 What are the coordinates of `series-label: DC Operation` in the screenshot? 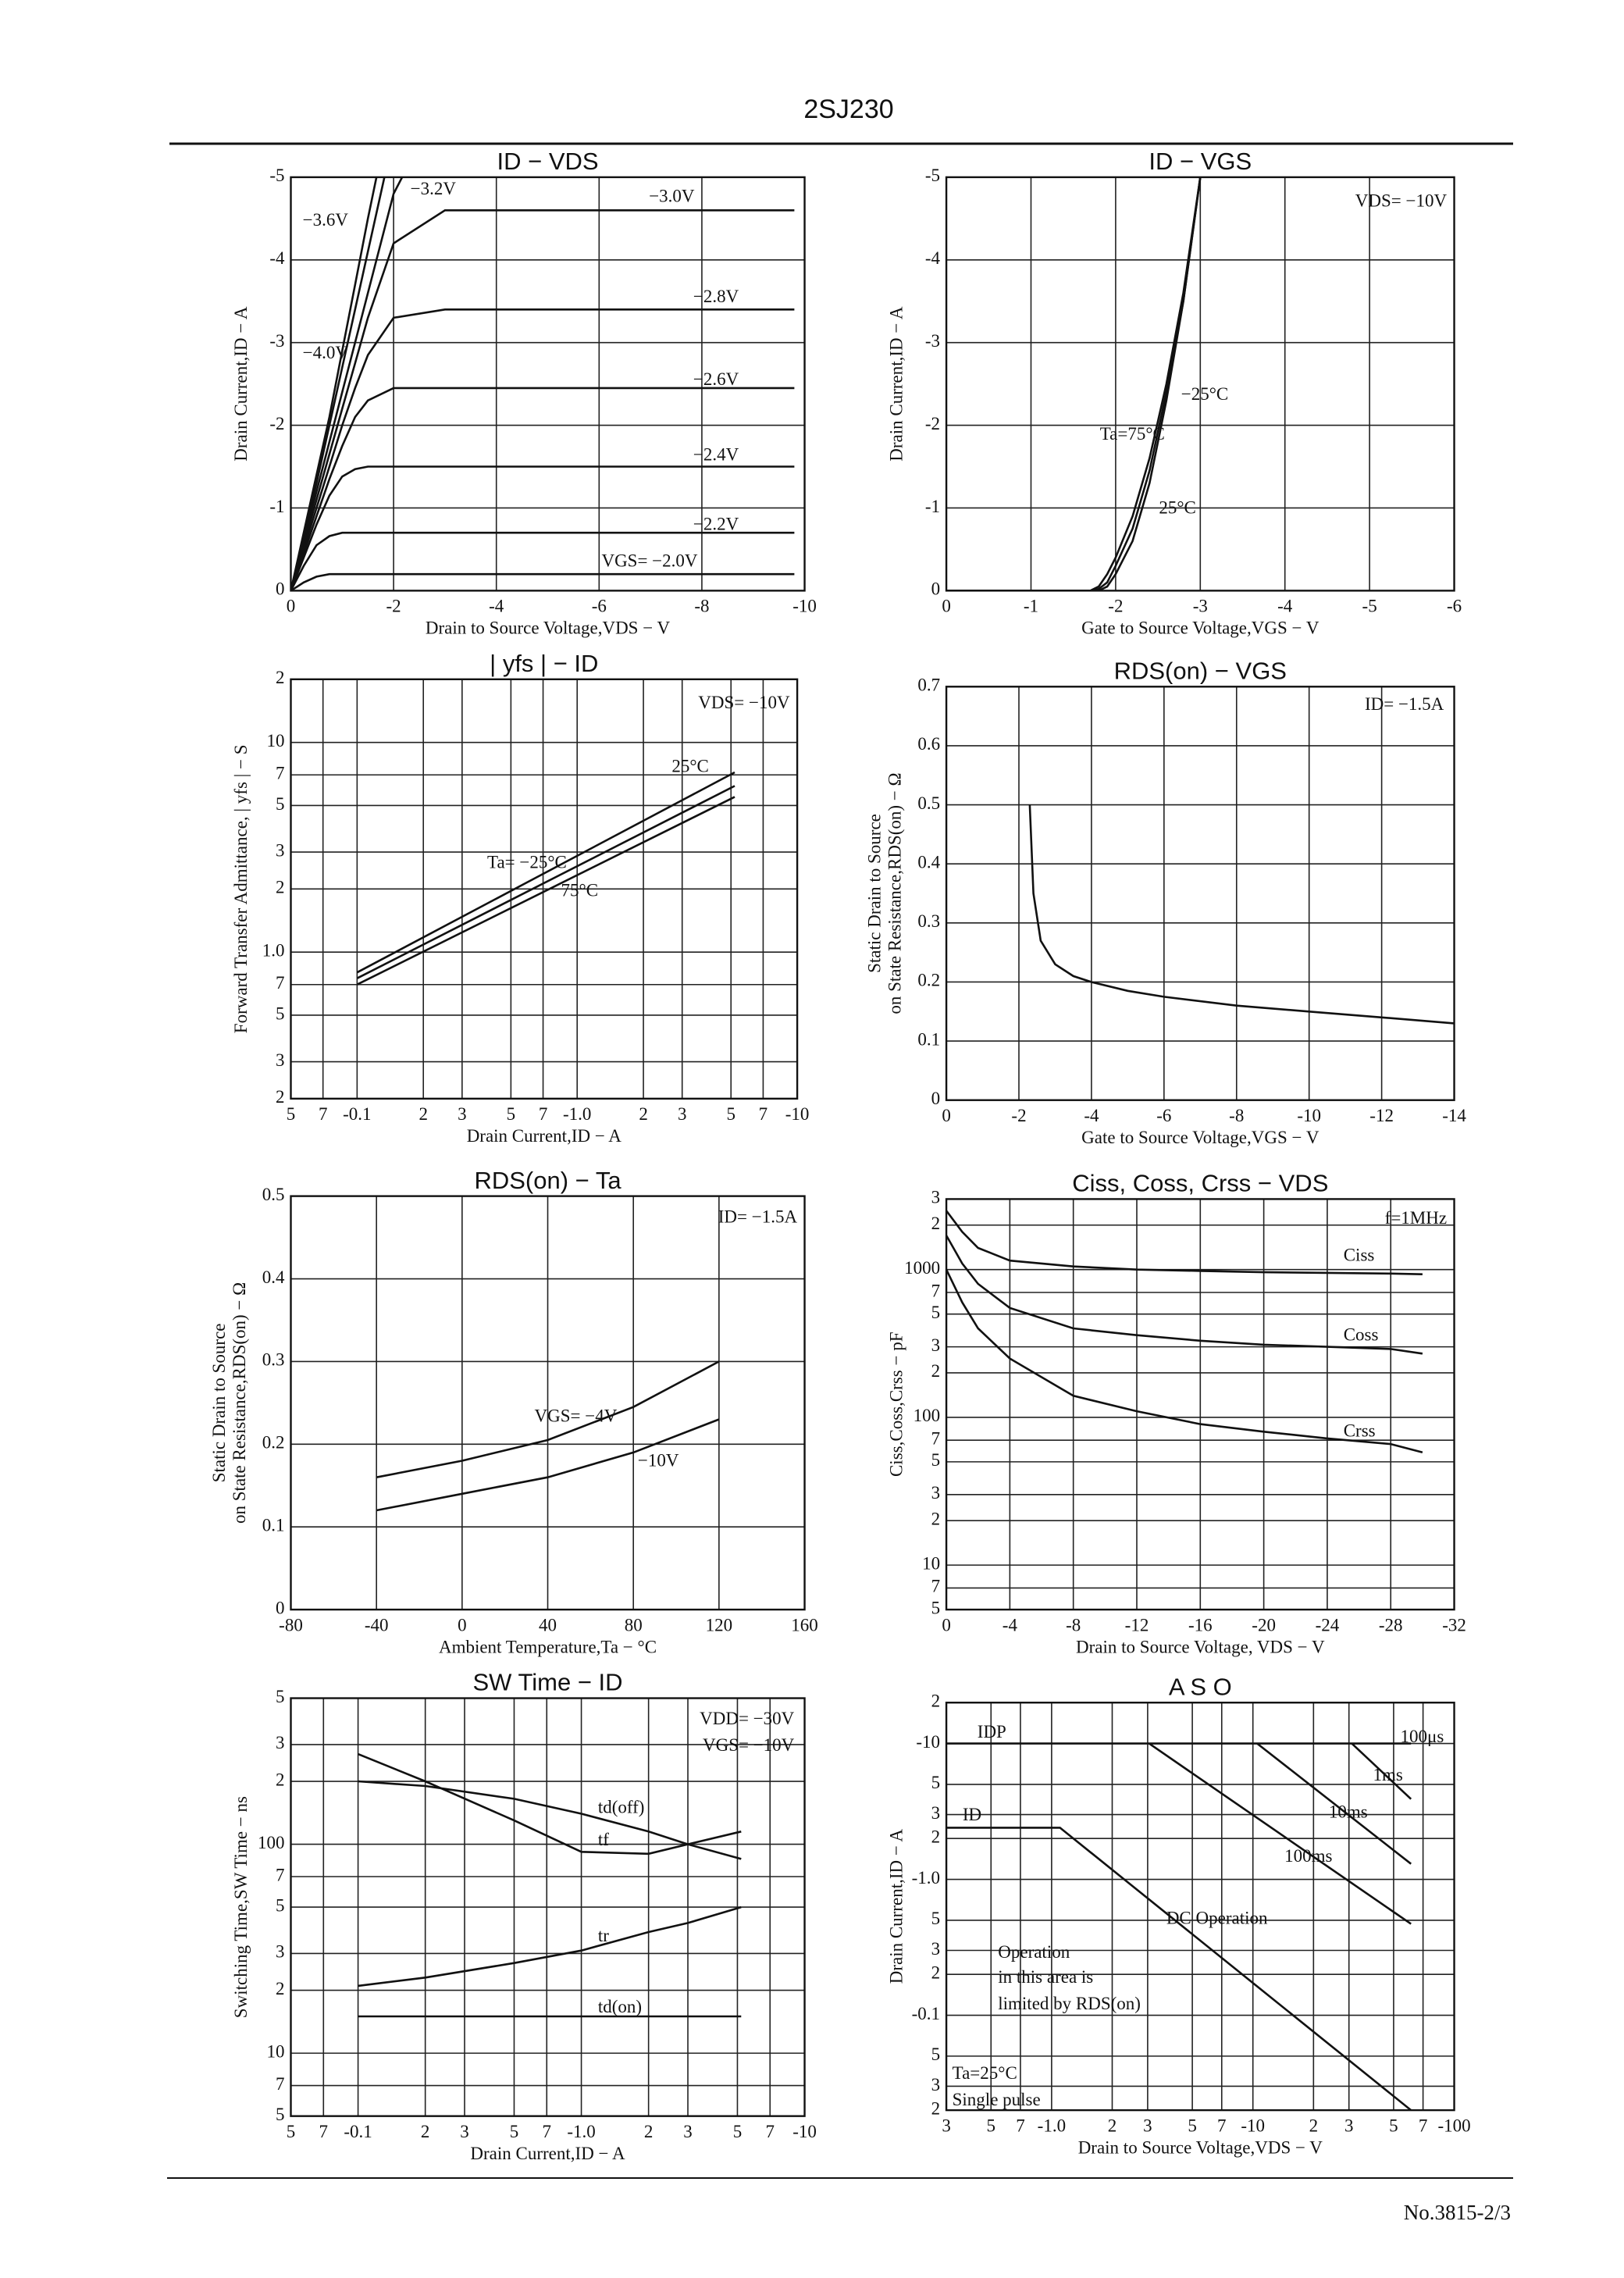 It's located at (1217, 1917).